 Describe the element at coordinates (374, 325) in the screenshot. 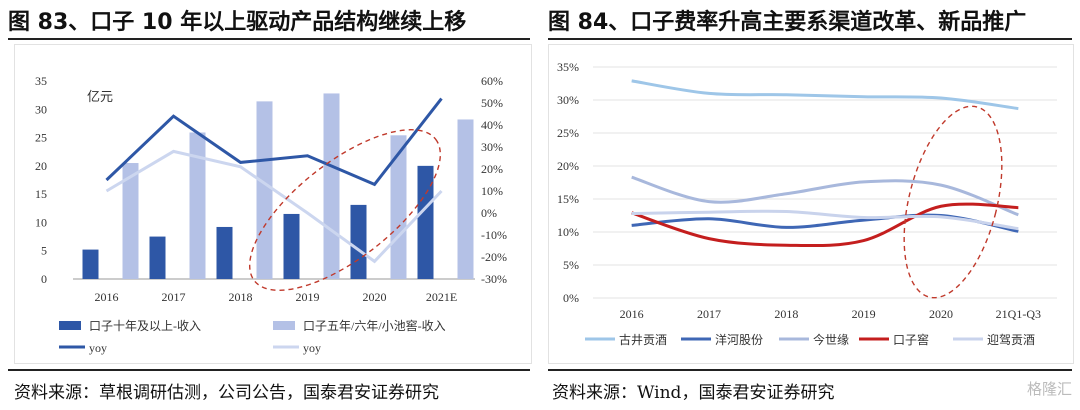

I see `legend-label: 口子五年/六年/小池窖-收入` at that location.